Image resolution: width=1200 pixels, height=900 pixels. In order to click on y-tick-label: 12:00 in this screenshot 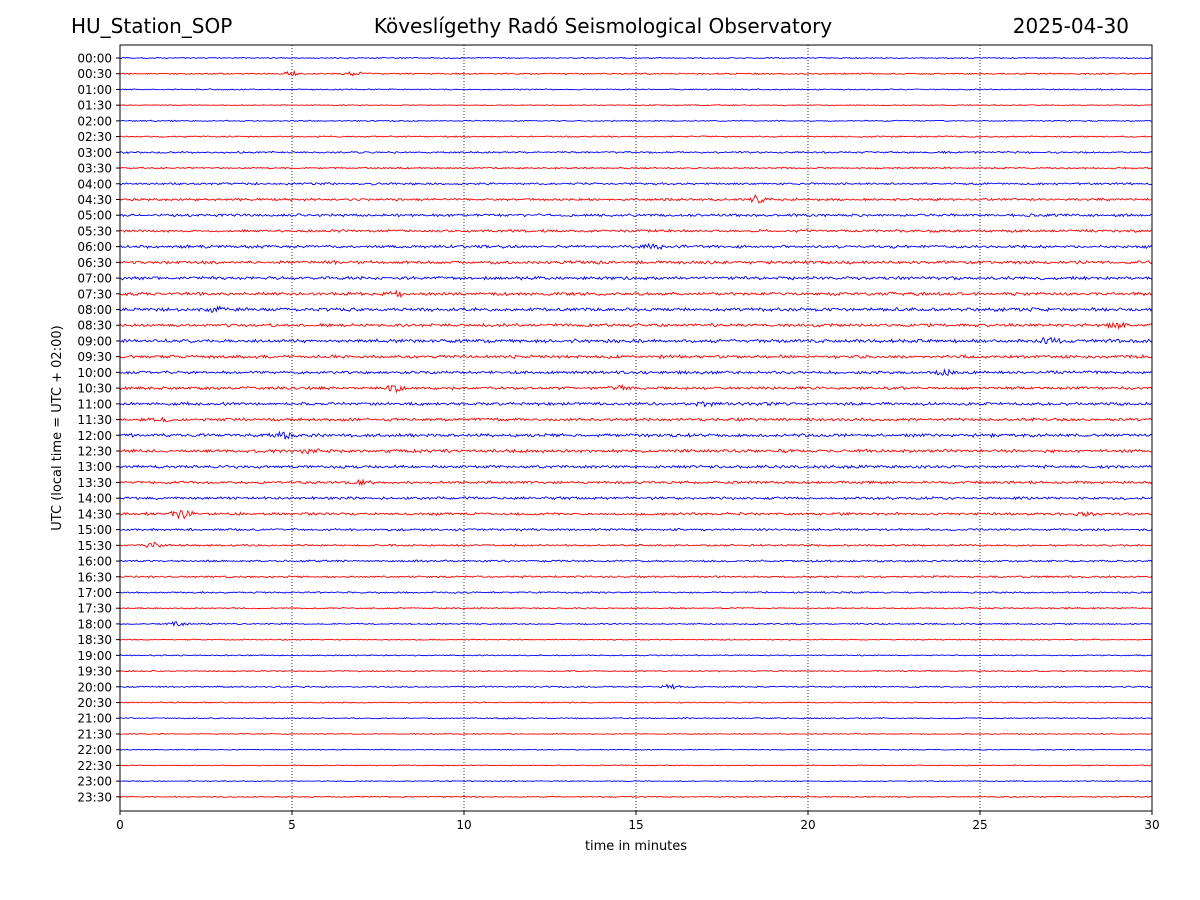, I will do `click(94, 436)`.